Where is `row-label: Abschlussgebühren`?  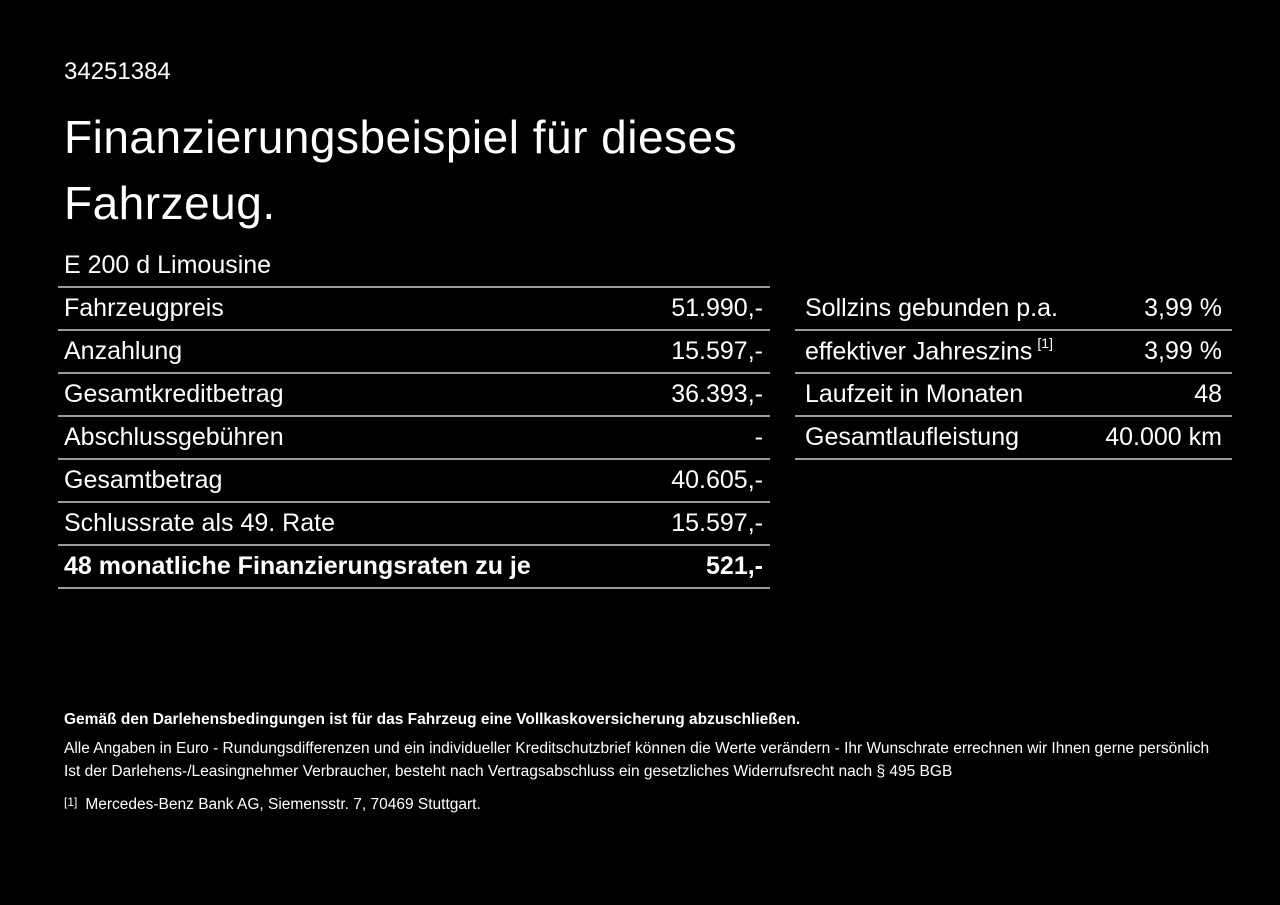
row-label: Abschlussgebühren is located at coordinates (174, 437).